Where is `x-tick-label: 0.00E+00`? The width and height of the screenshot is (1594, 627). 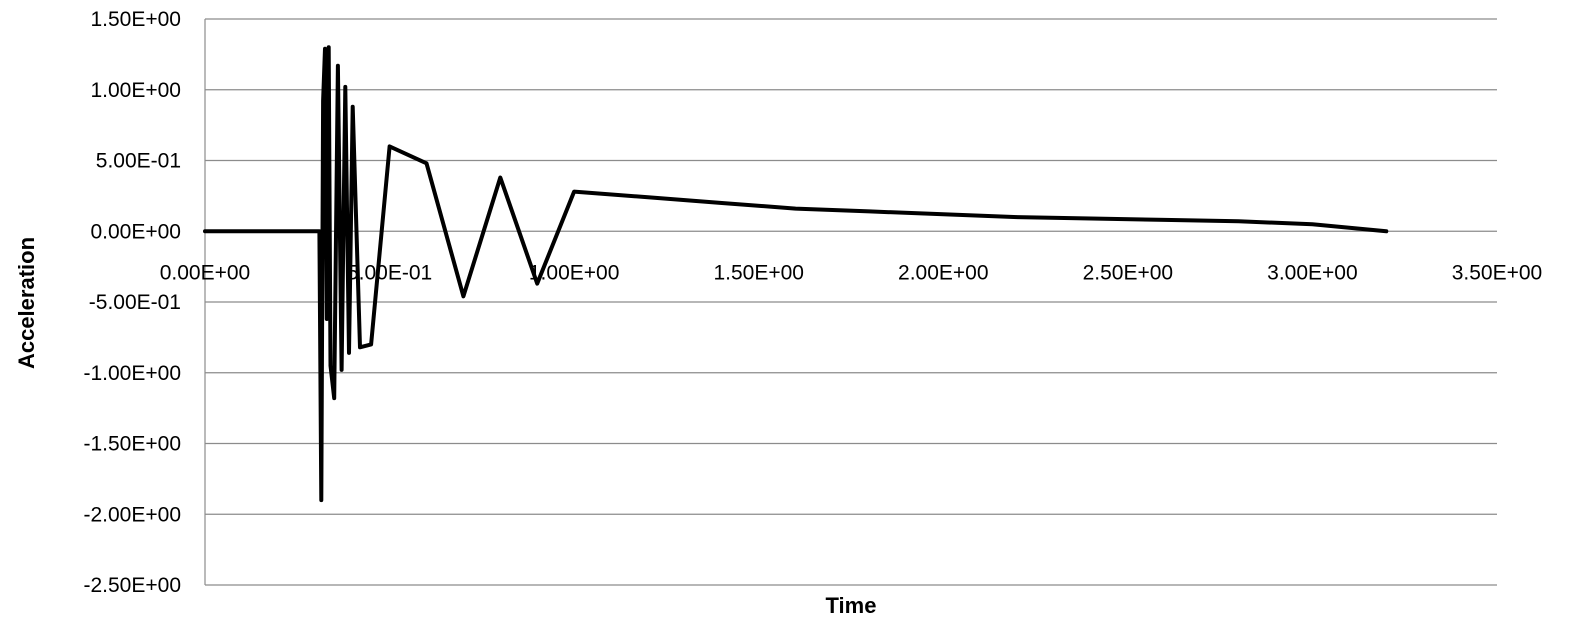 x-tick-label: 0.00E+00 is located at coordinates (205, 272).